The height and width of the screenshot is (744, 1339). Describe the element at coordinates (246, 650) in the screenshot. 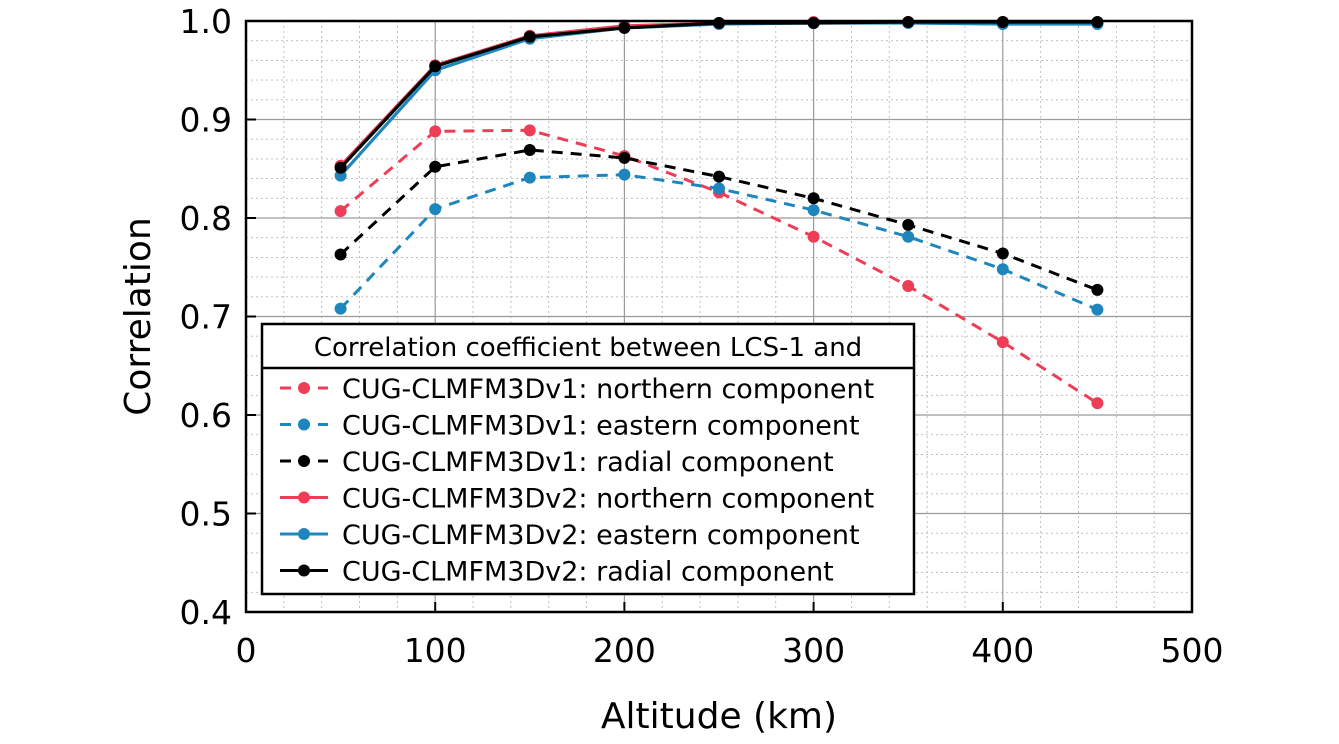

I see `x-tick-label: 0` at that location.